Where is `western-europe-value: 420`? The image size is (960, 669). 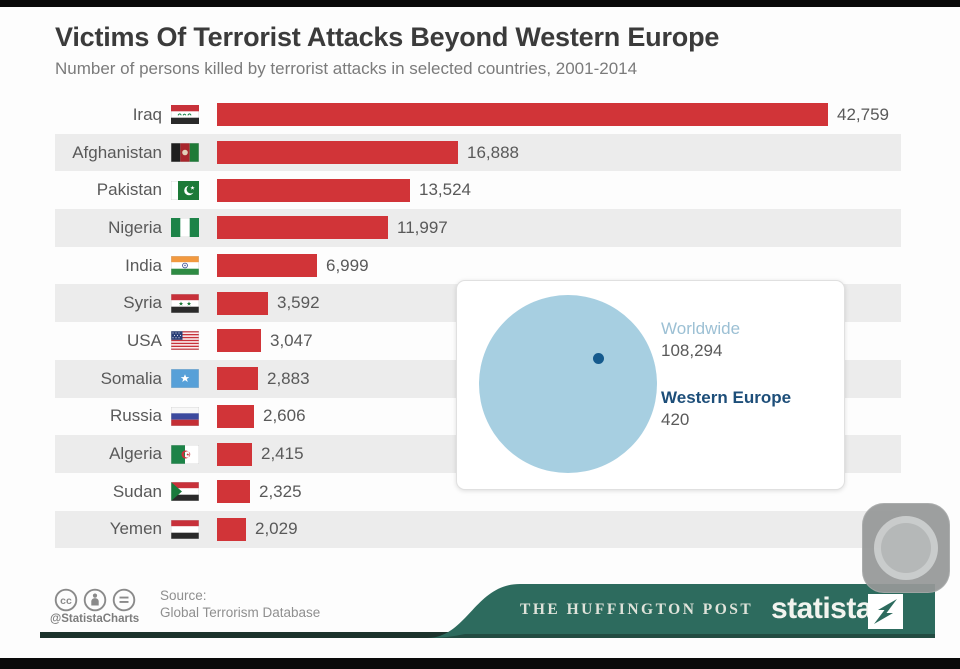
western-europe-value: 420 is located at coordinates (675, 419).